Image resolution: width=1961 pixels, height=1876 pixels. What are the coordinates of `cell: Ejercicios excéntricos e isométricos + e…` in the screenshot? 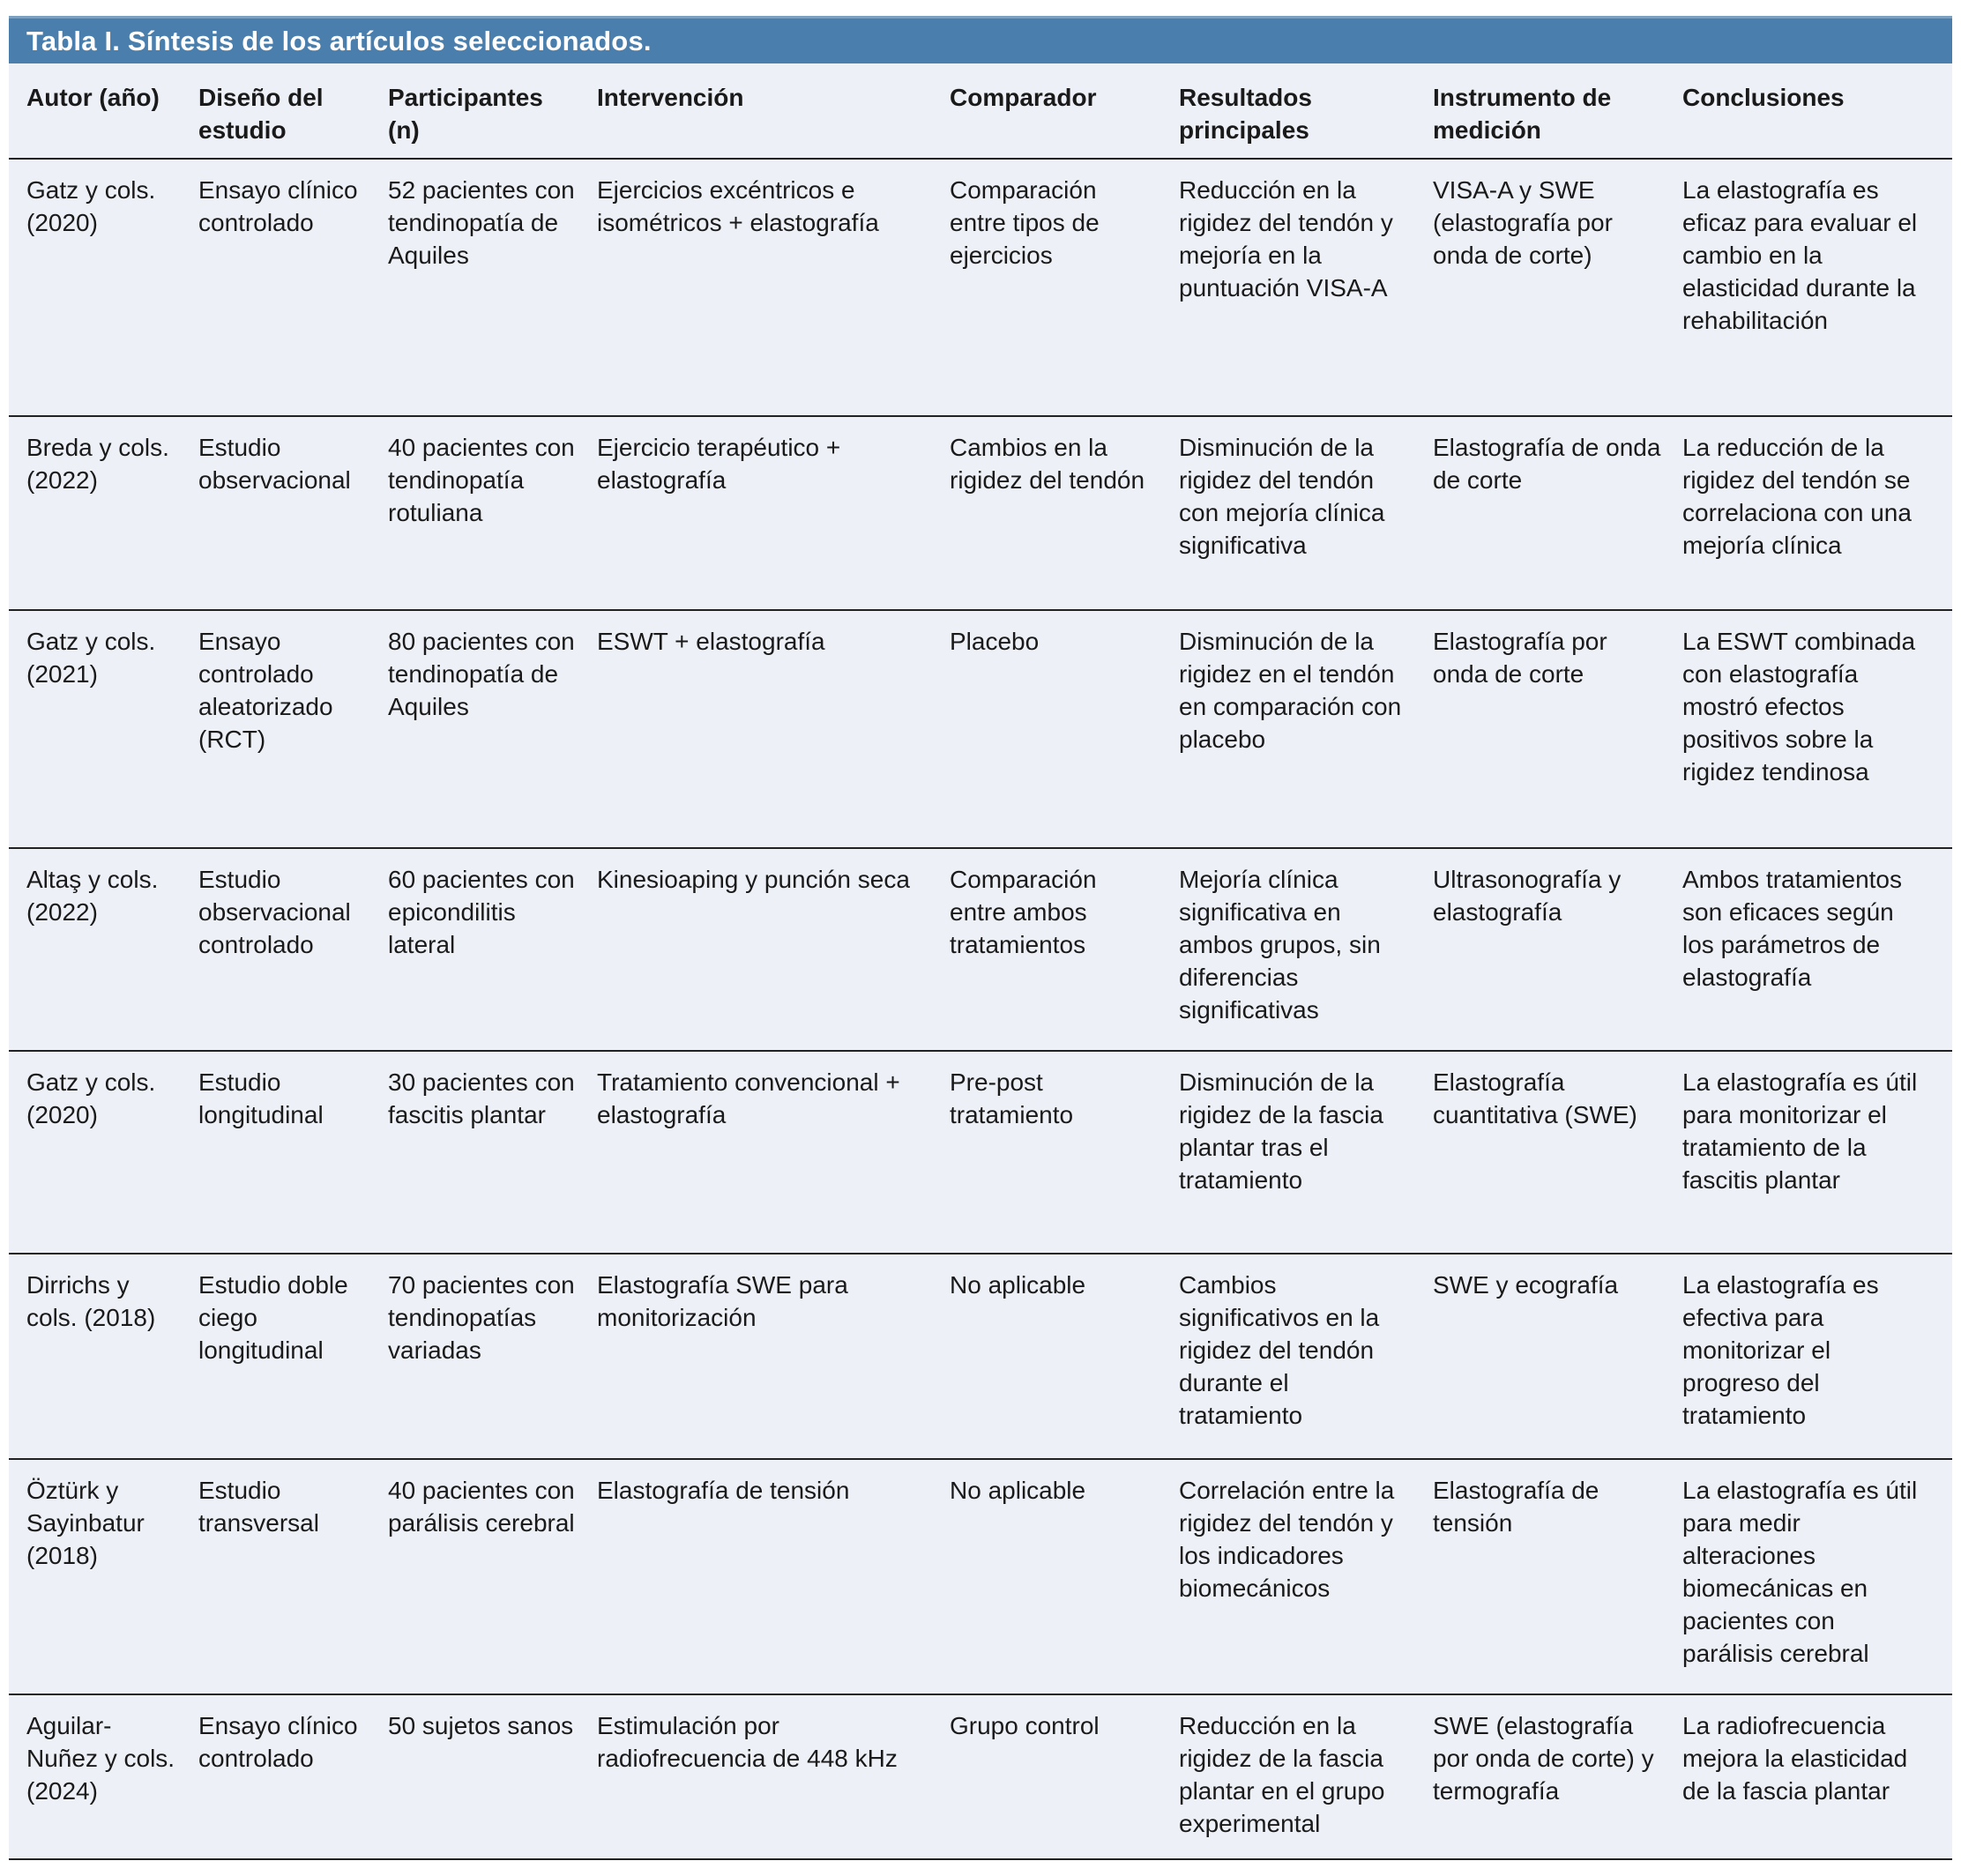 It's located at (773, 287).